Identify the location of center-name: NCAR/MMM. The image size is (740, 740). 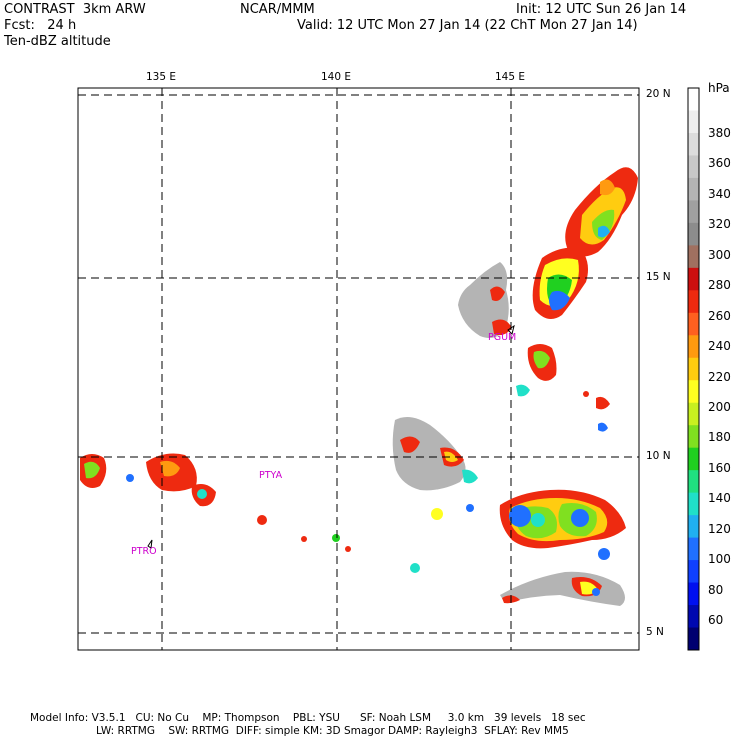
(277, 9).